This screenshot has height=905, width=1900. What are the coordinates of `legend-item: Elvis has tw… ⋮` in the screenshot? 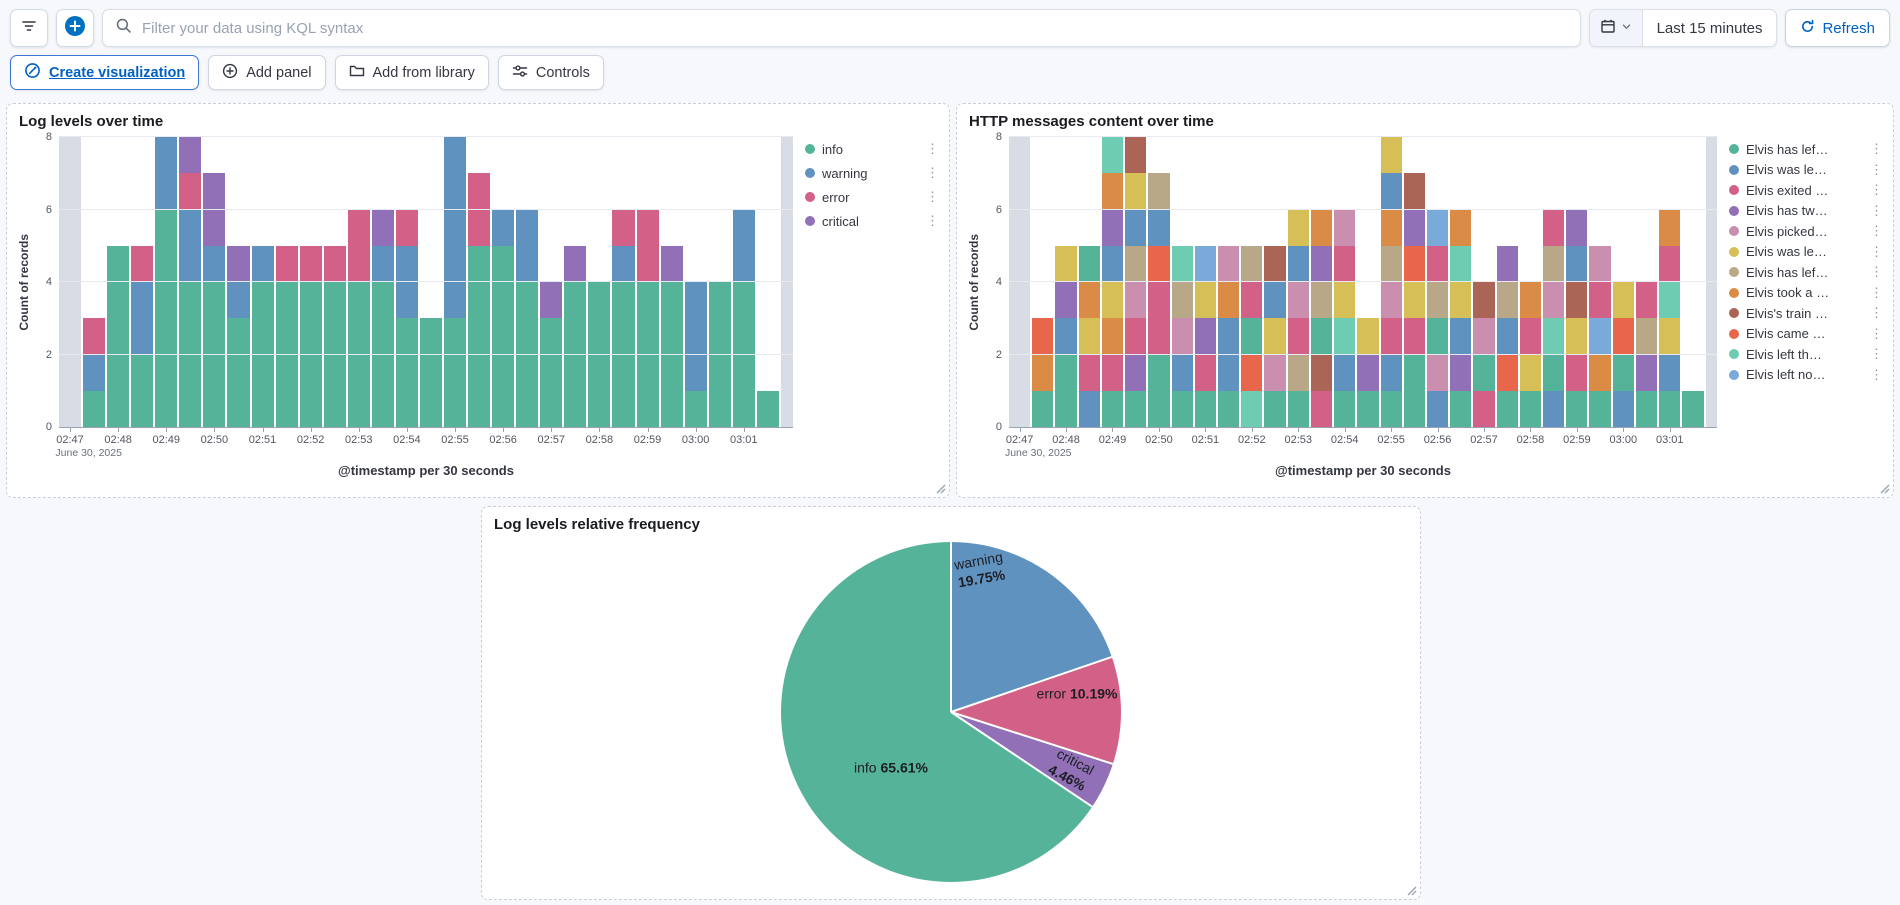 It's located at (1807, 211).